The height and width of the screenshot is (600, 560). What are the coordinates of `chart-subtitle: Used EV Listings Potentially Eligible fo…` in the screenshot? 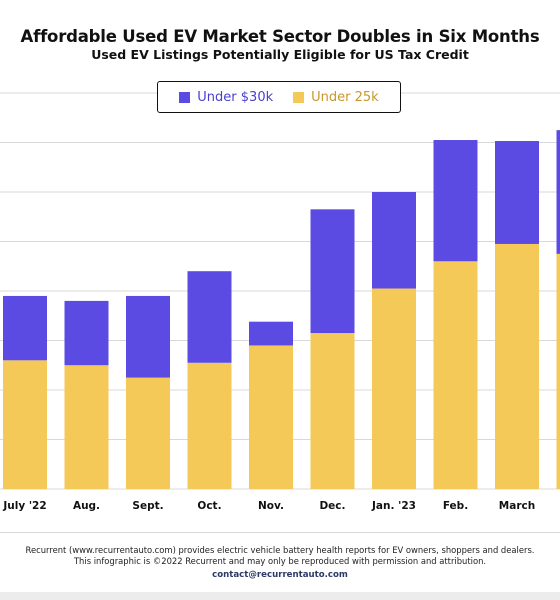 It's located at (280, 54).